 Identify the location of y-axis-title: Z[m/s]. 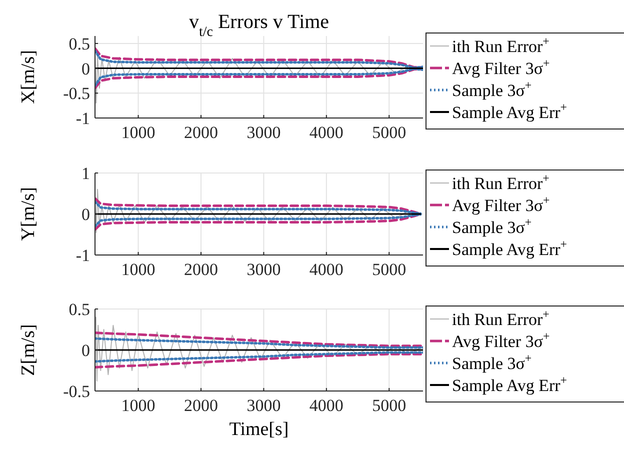
(28, 350).